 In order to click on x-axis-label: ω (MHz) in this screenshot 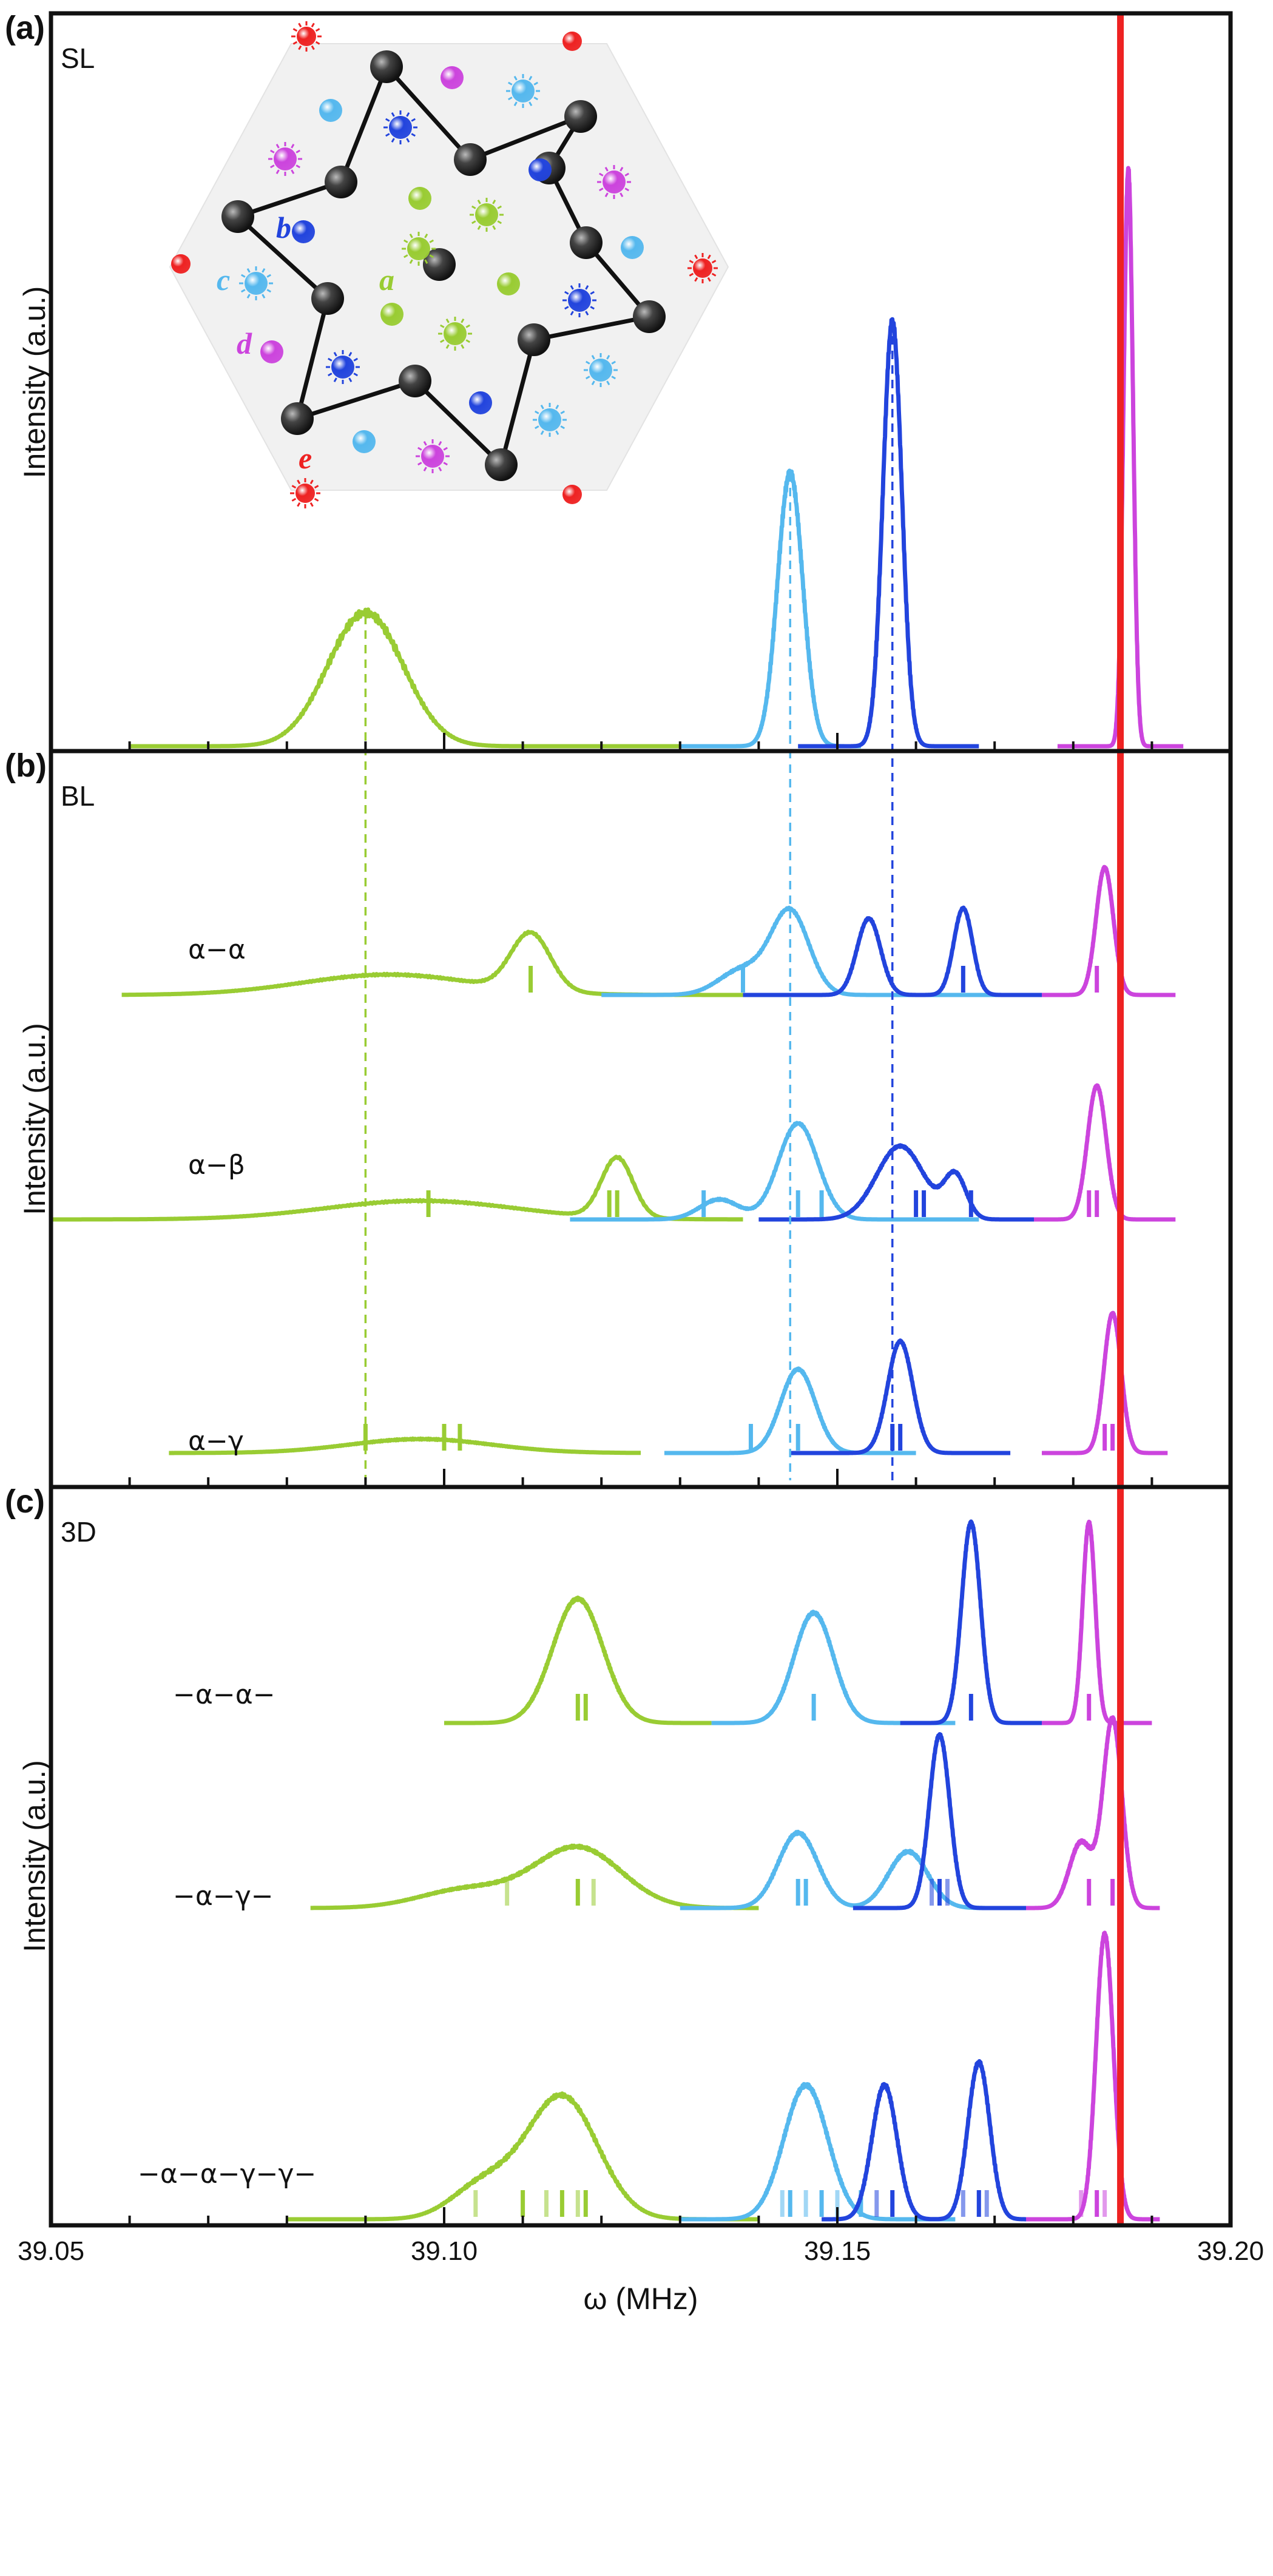, I will do `click(641, 2299)`.